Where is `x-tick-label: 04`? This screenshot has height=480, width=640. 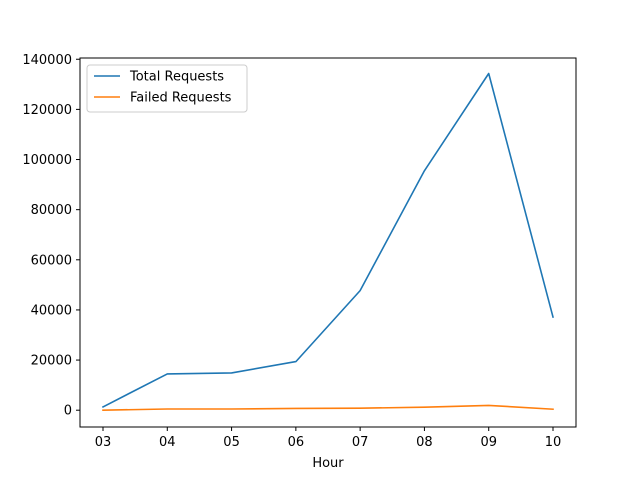 x-tick-label: 04 is located at coordinates (167, 442).